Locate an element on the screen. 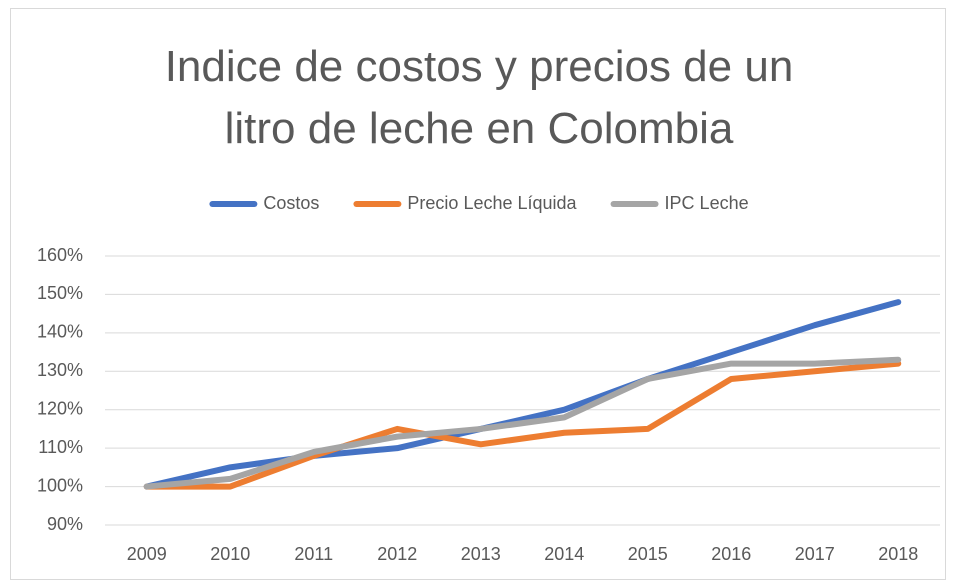 The height and width of the screenshot is (582, 958). x-tick-label: 2018 is located at coordinates (898, 554).